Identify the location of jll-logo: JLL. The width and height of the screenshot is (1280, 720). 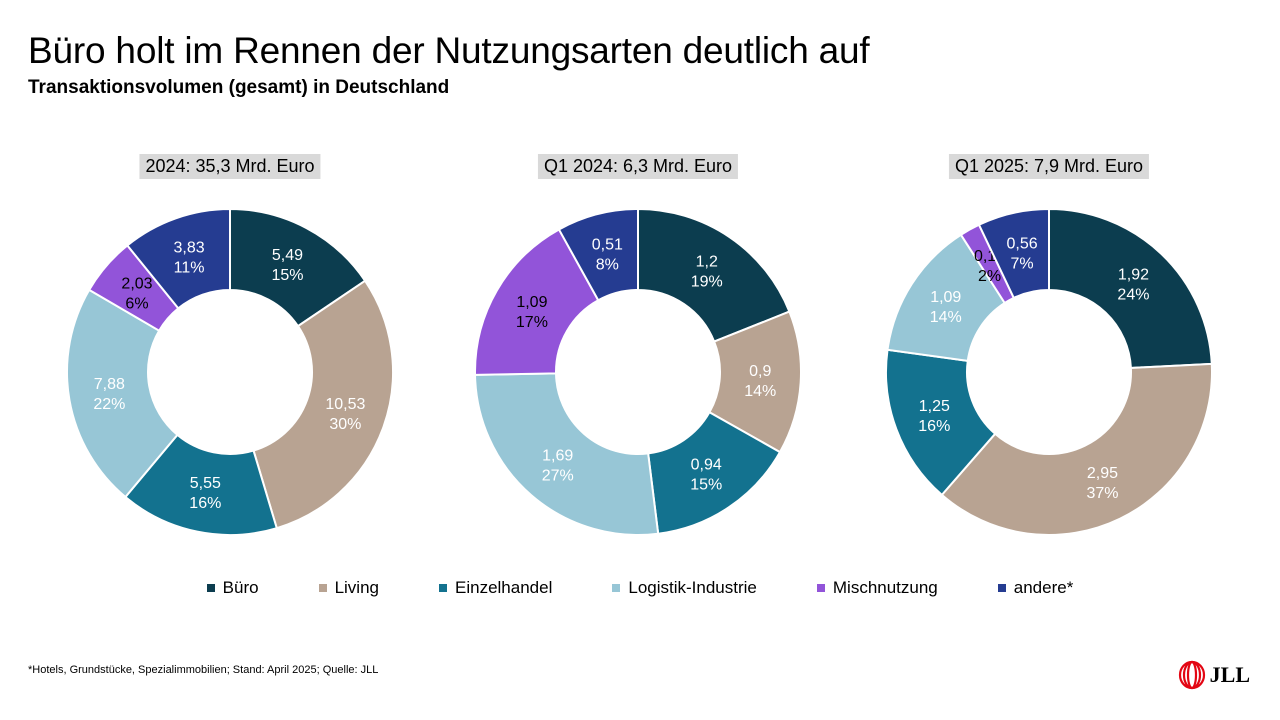
(1213, 675).